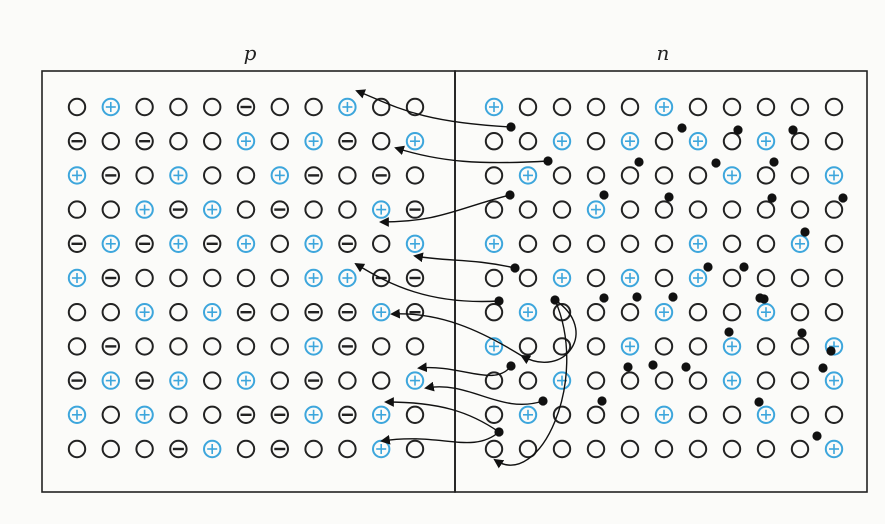 Image resolution: width=885 pixels, height=524 pixels. What do you see at coordinates (663, 53) in the screenshot?
I see `n-region-label: n` at bounding box center [663, 53].